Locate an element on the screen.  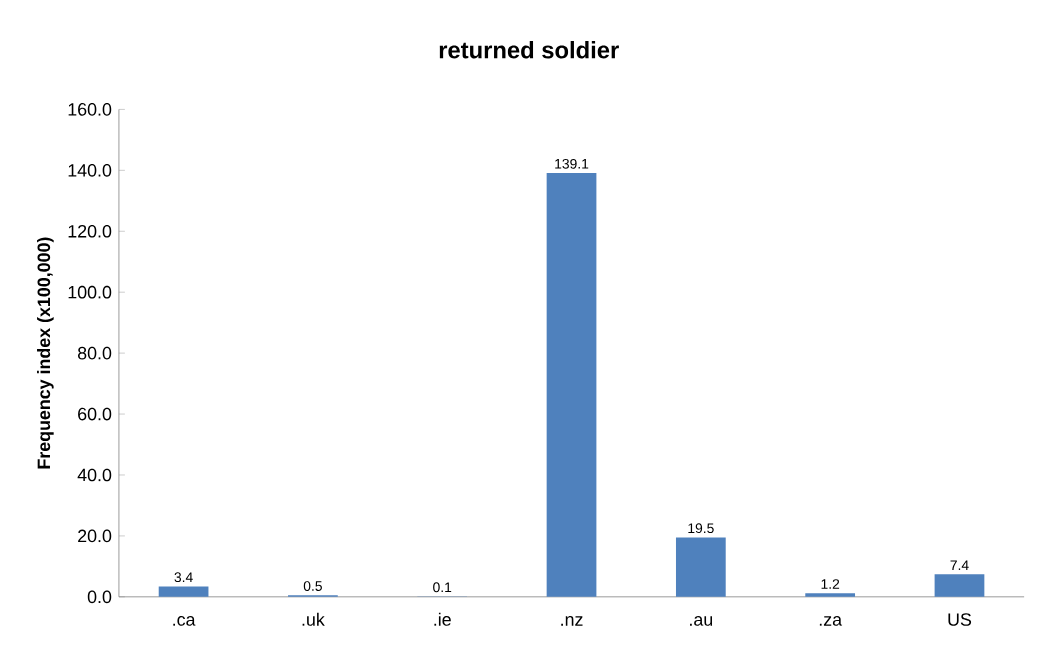
chart-title: returned soldier is located at coordinates (529, 49).